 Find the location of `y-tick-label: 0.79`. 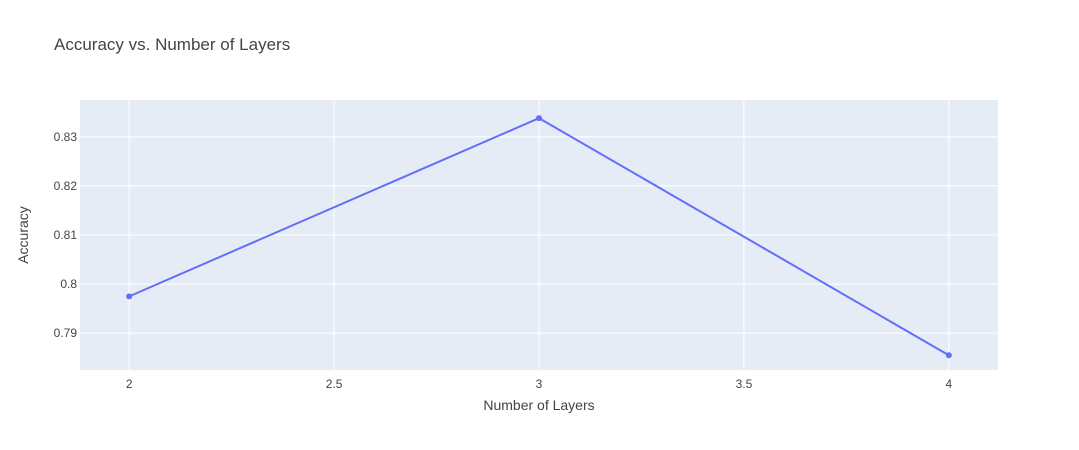

y-tick-label: 0.79 is located at coordinates (66, 333).